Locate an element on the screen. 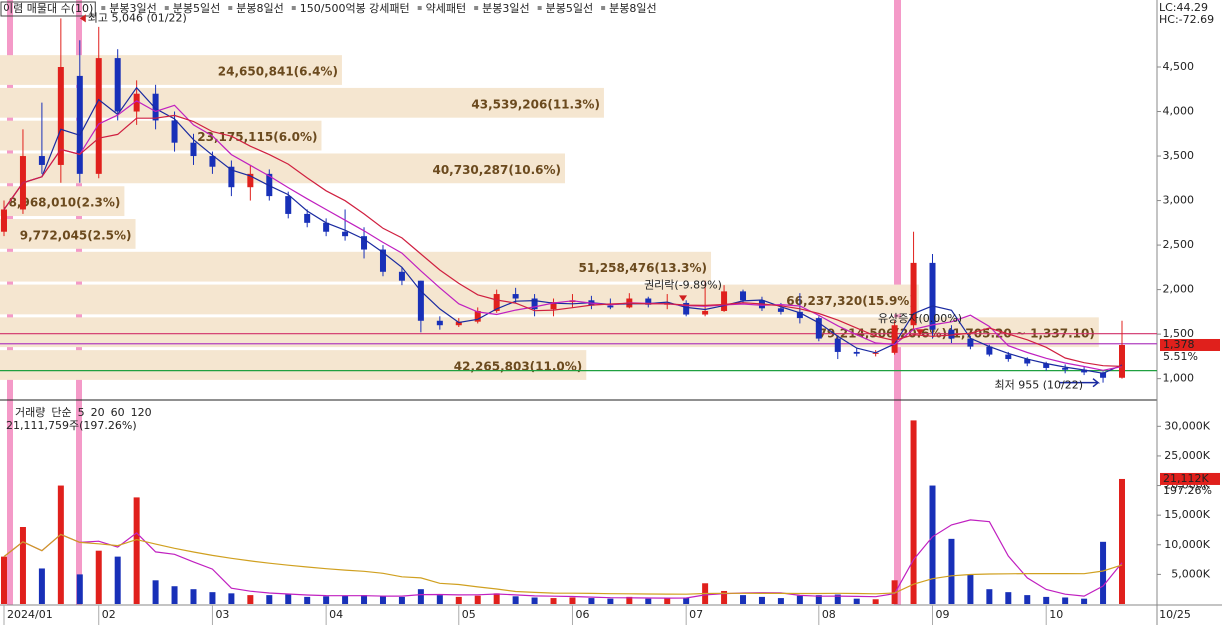  y-tick-label: 2,500 is located at coordinates (1179, 244).